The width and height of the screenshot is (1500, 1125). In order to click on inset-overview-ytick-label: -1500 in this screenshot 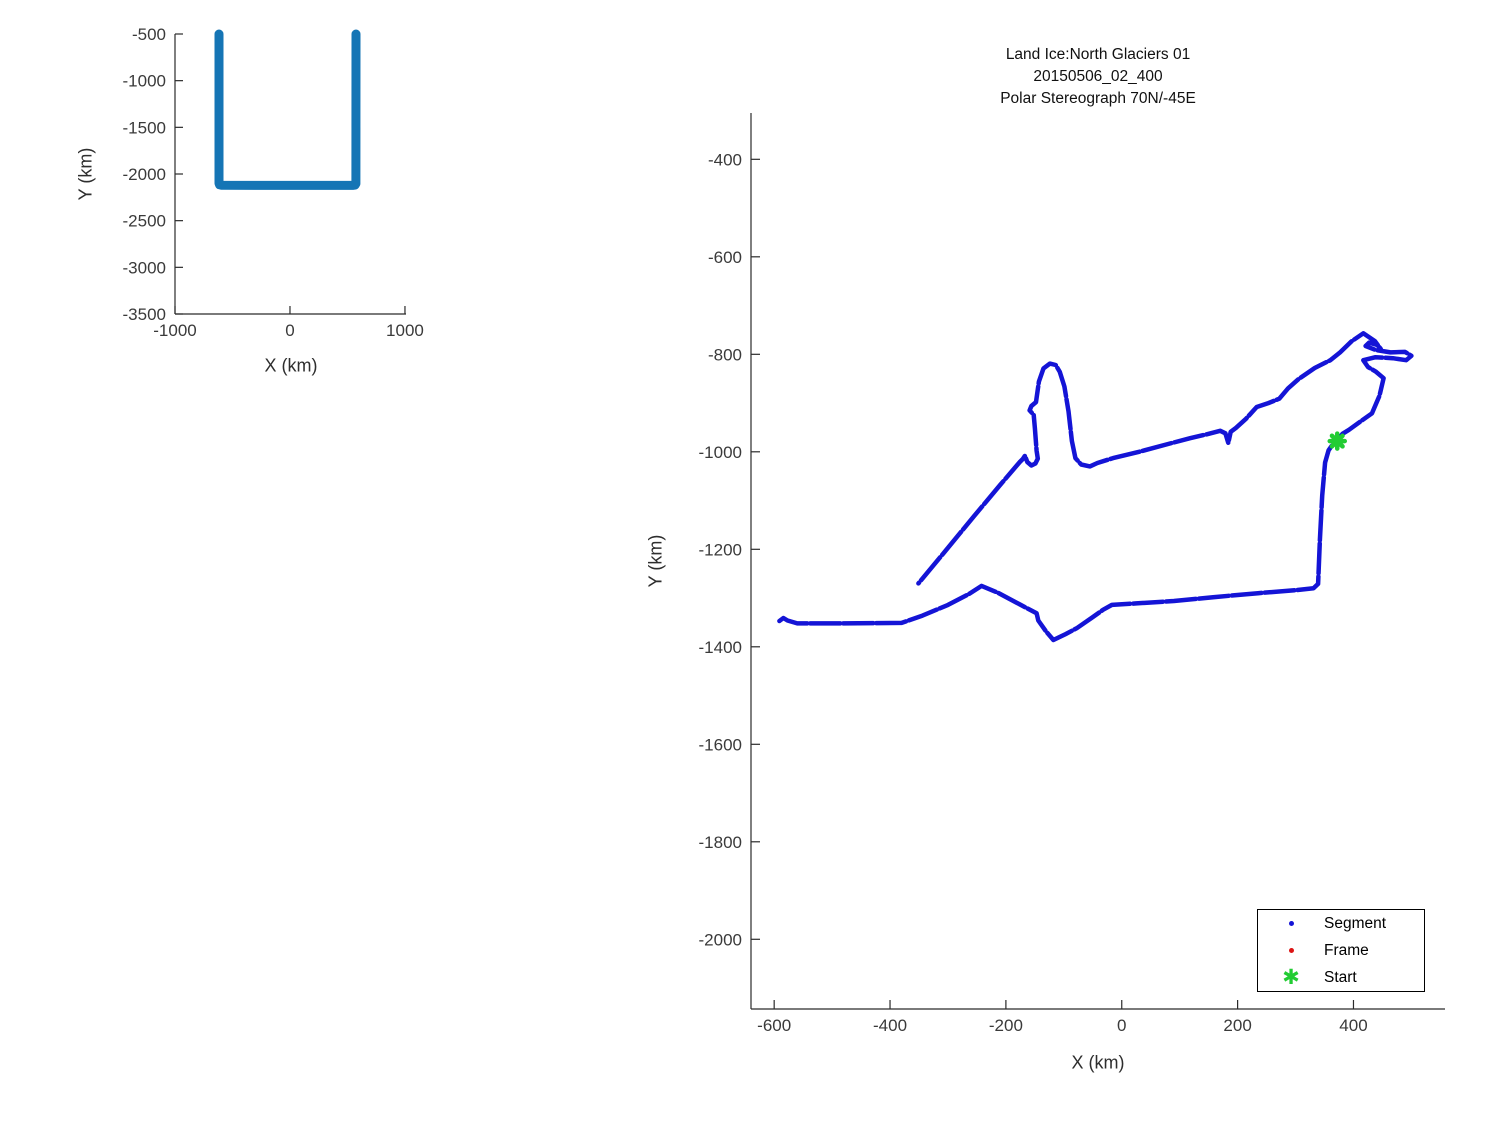, I will do `click(144, 127)`.